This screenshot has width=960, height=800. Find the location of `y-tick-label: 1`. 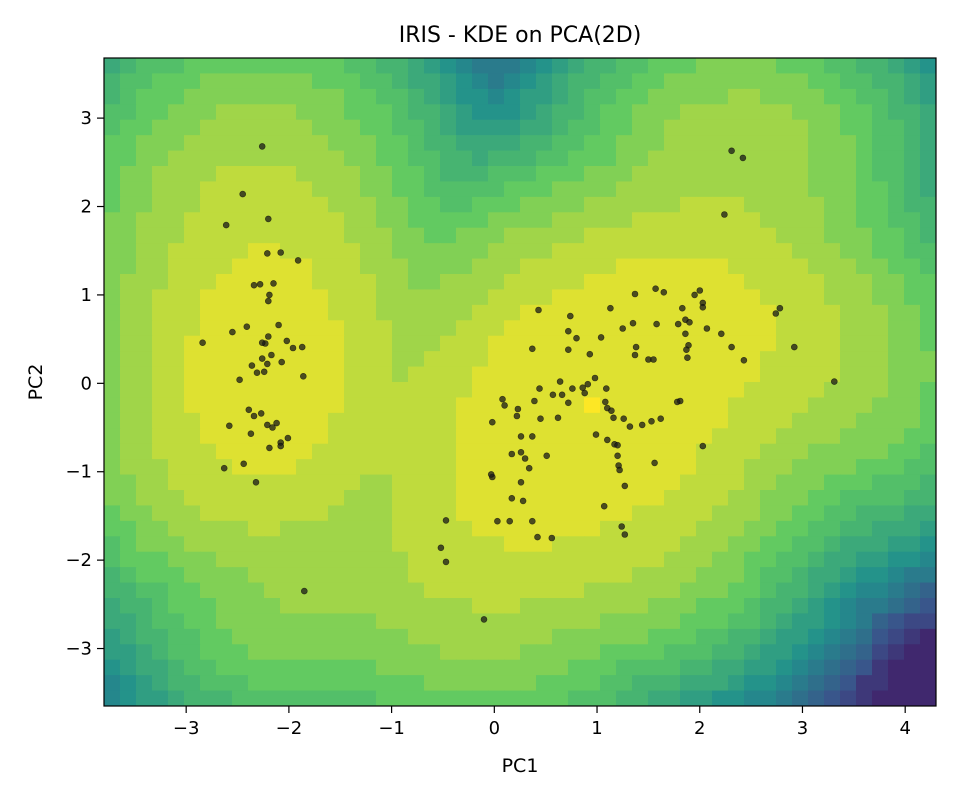

y-tick-label: 1 is located at coordinates (86, 295).